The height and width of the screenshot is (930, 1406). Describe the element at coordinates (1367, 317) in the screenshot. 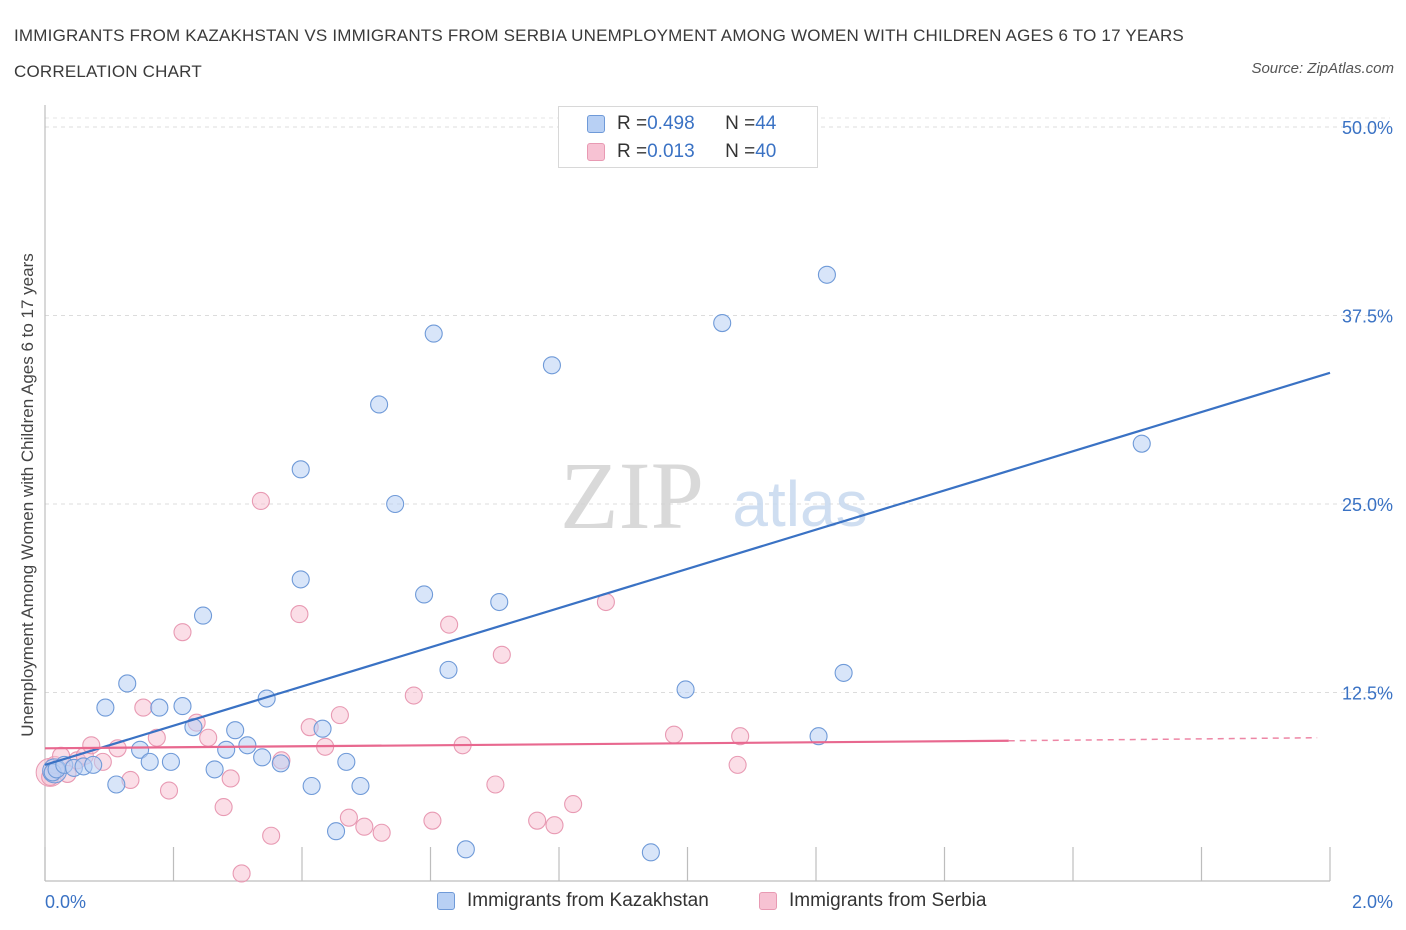

I see `y-tick-label: 37.5%` at that location.